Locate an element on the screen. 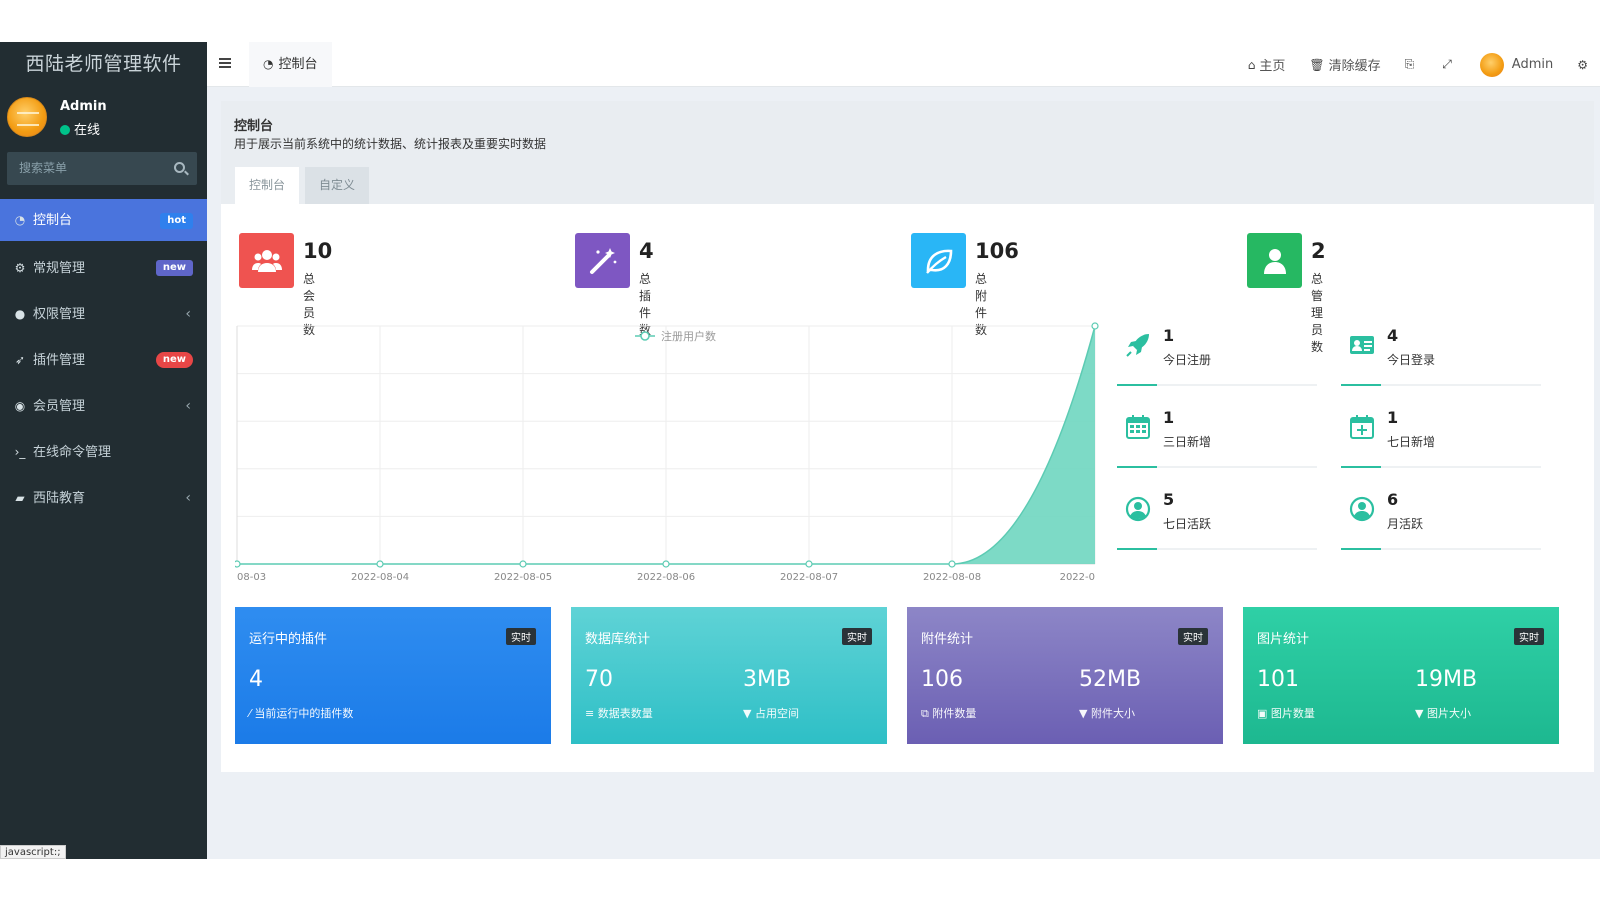 This screenshot has width=1600, height=900. top-navbar: ◔ 控制台 ⌂ 主页 🗑 清除缓存 ⎘ ⤢ Admin ⚙ is located at coordinates (903, 64).